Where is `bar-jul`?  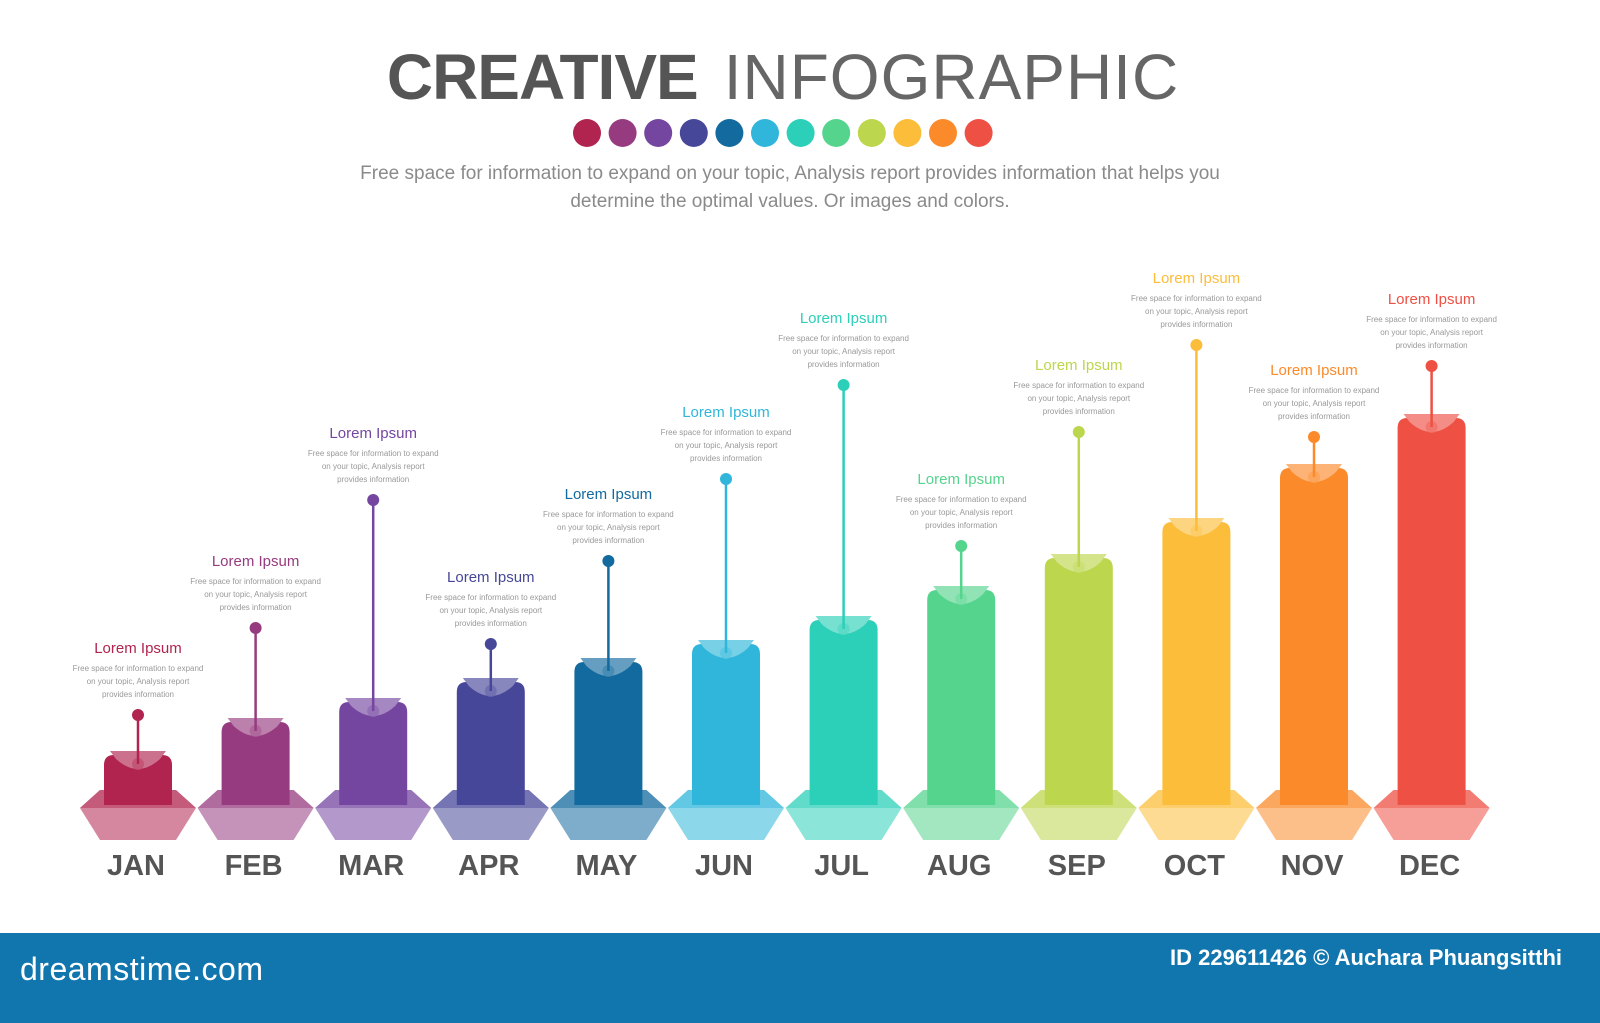 bar-jul is located at coordinates (843, 712).